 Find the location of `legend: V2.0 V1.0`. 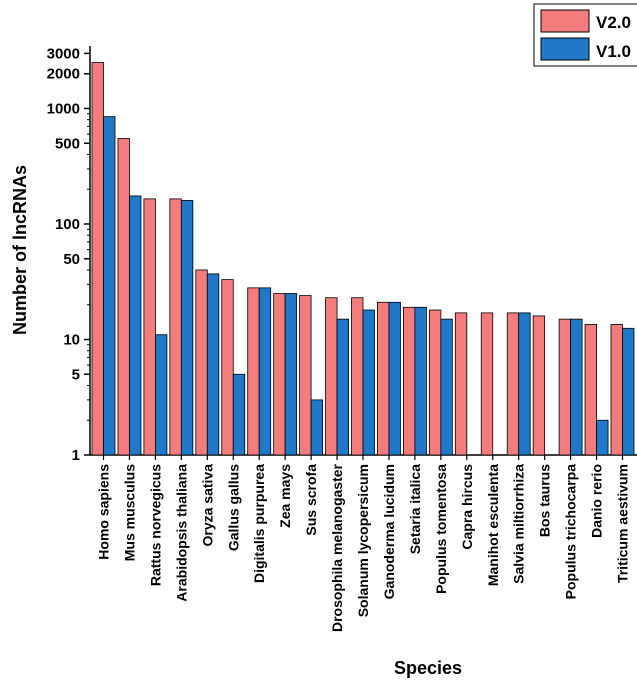

legend: V2.0 V1.0 is located at coordinates (585, 35).